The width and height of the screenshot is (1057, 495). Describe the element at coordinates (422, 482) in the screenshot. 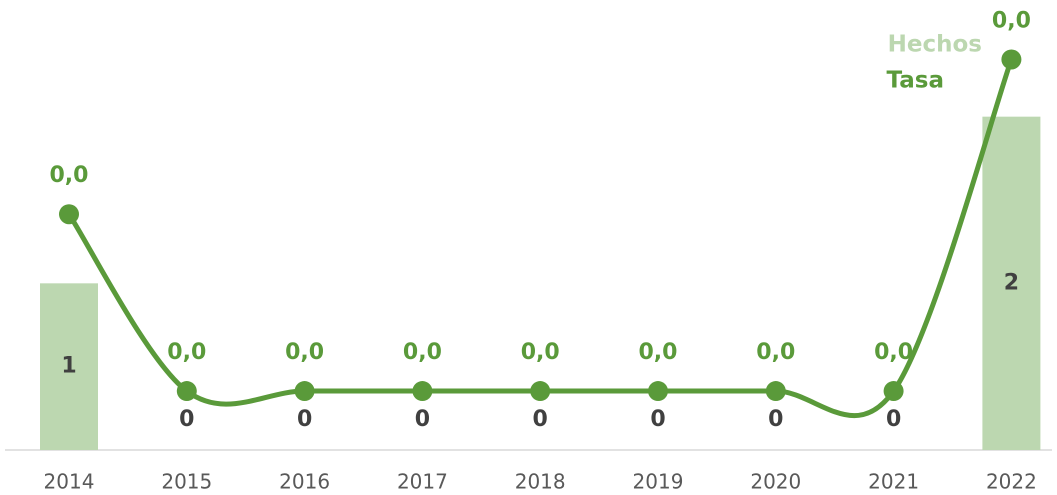

I see `x-tick-label: 2017` at that location.